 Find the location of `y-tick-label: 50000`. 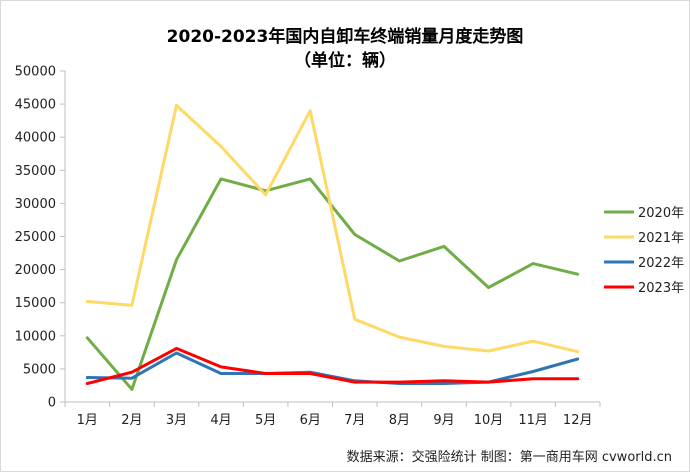

y-tick-label: 50000 is located at coordinates (35, 72).